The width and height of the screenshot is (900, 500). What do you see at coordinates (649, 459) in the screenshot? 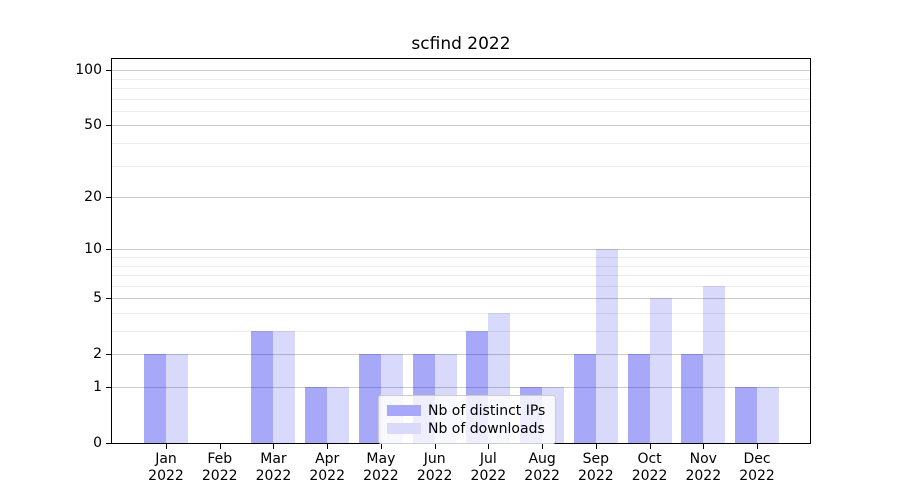
I see `x-tick-month: Oct` at bounding box center [649, 459].